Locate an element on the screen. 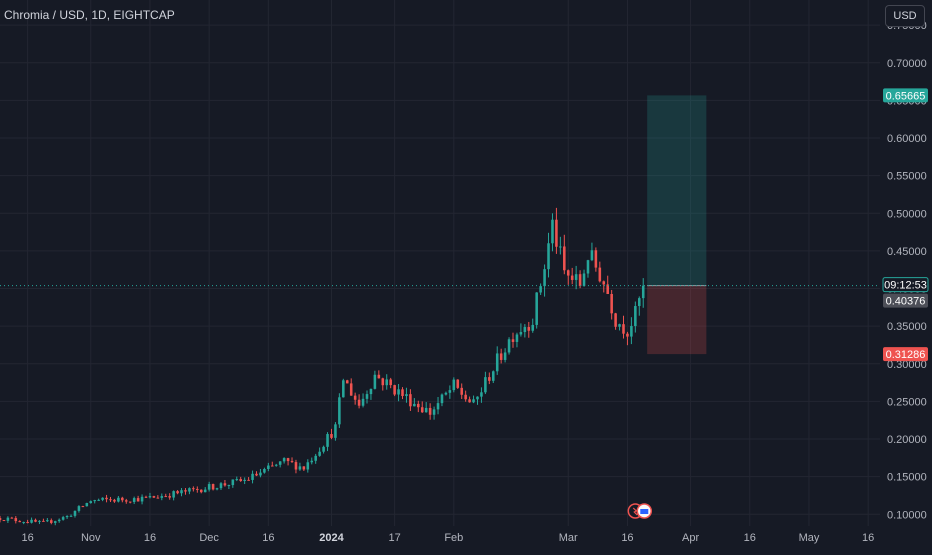 This screenshot has height=555, width=932. currency-button: USD is located at coordinates (905, 16).